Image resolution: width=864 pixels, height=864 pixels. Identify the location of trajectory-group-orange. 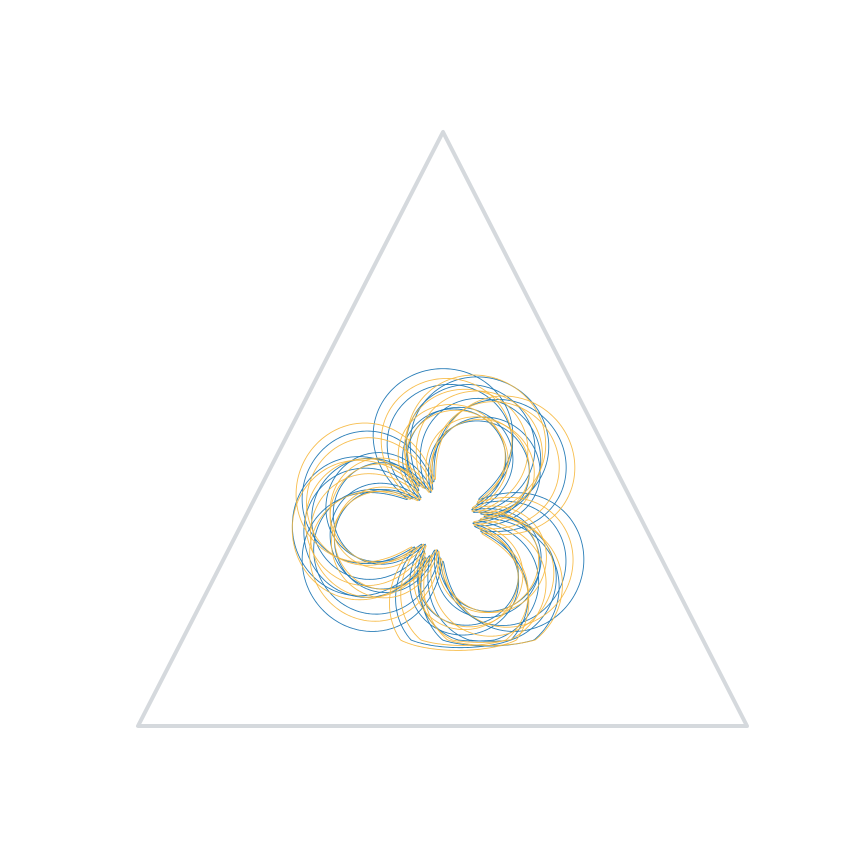
(433, 512).